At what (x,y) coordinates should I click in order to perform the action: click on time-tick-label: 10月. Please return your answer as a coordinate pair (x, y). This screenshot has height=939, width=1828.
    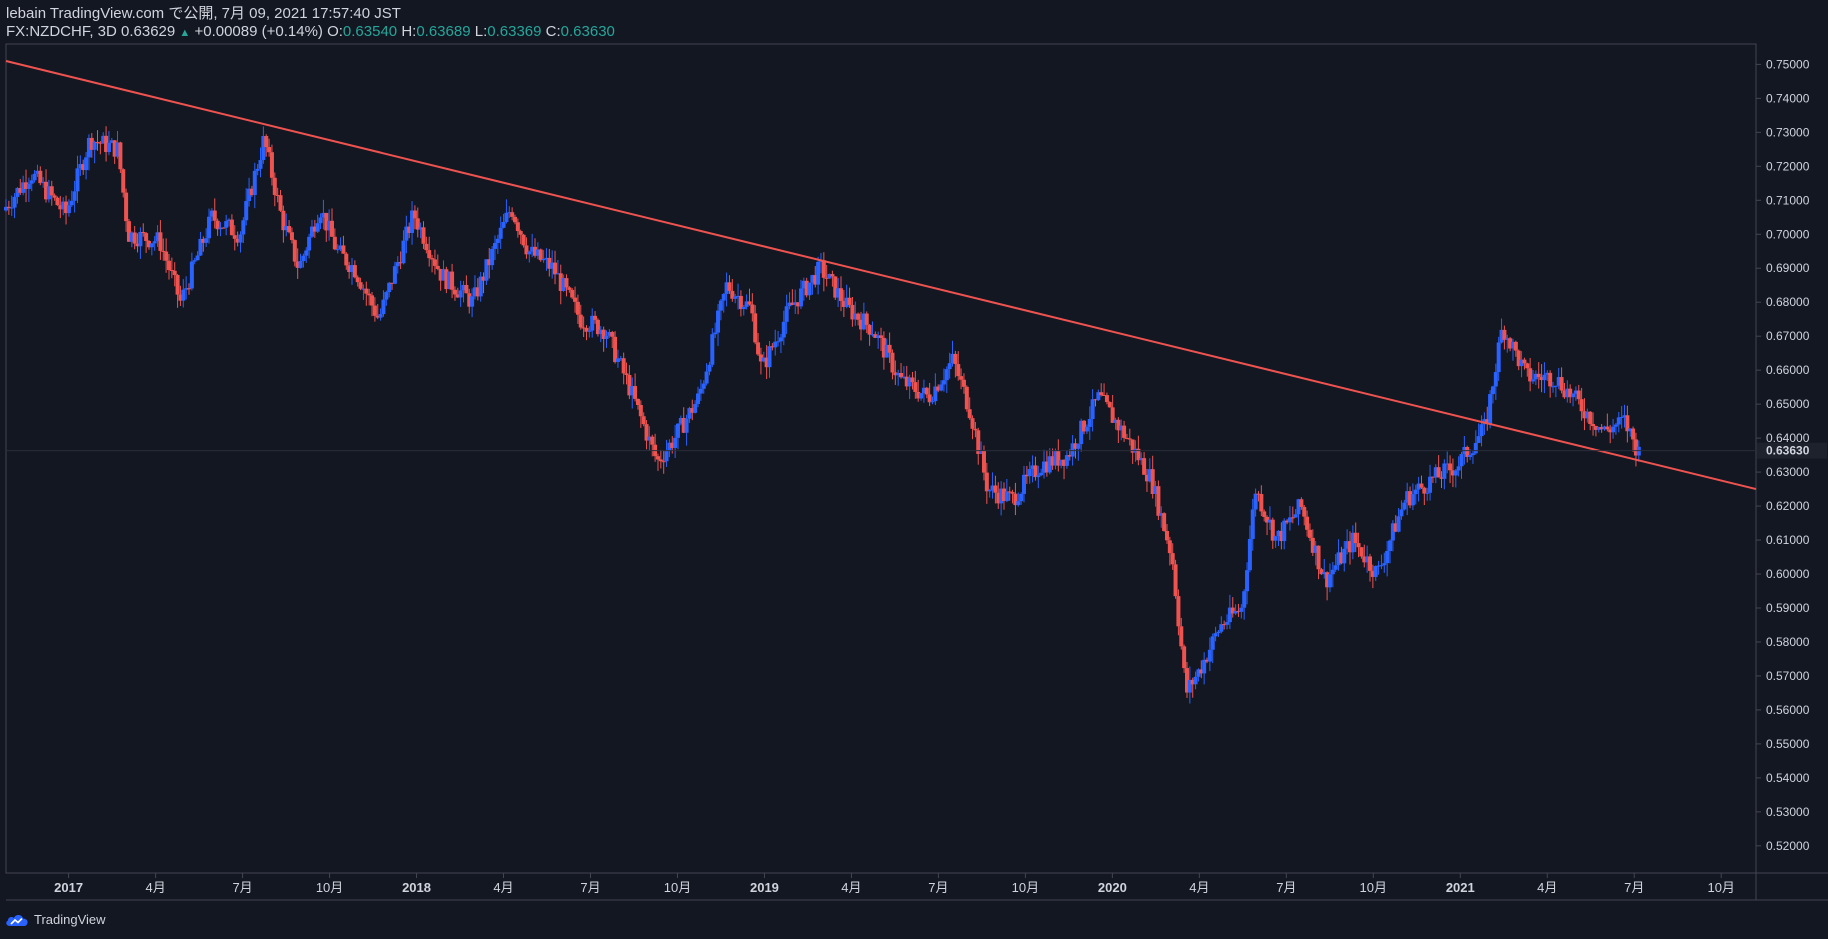
    Looking at the image, I should click on (1720, 887).